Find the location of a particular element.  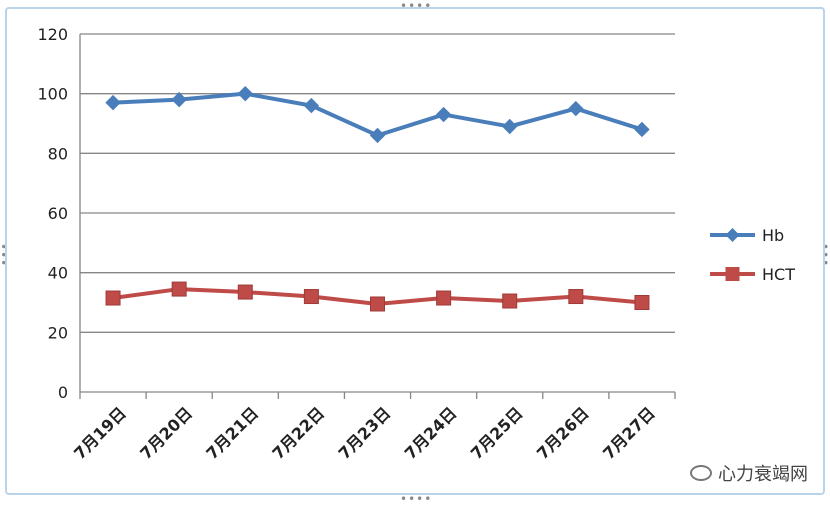

x-tick-label: 7月20日 is located at coordinates (166, 433).